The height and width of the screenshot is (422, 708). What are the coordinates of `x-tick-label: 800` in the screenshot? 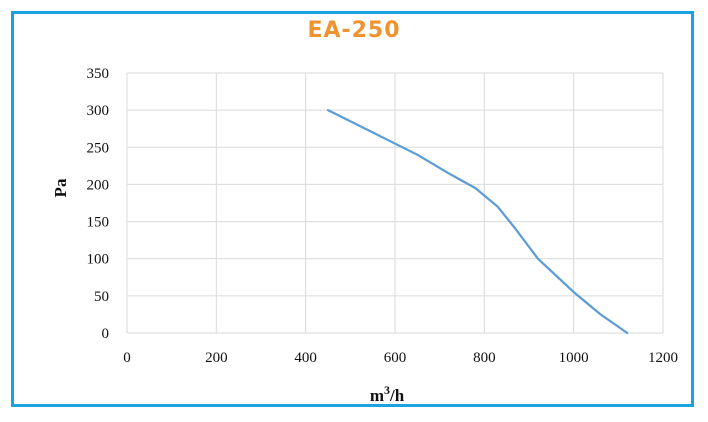 It's located at (484, 358).